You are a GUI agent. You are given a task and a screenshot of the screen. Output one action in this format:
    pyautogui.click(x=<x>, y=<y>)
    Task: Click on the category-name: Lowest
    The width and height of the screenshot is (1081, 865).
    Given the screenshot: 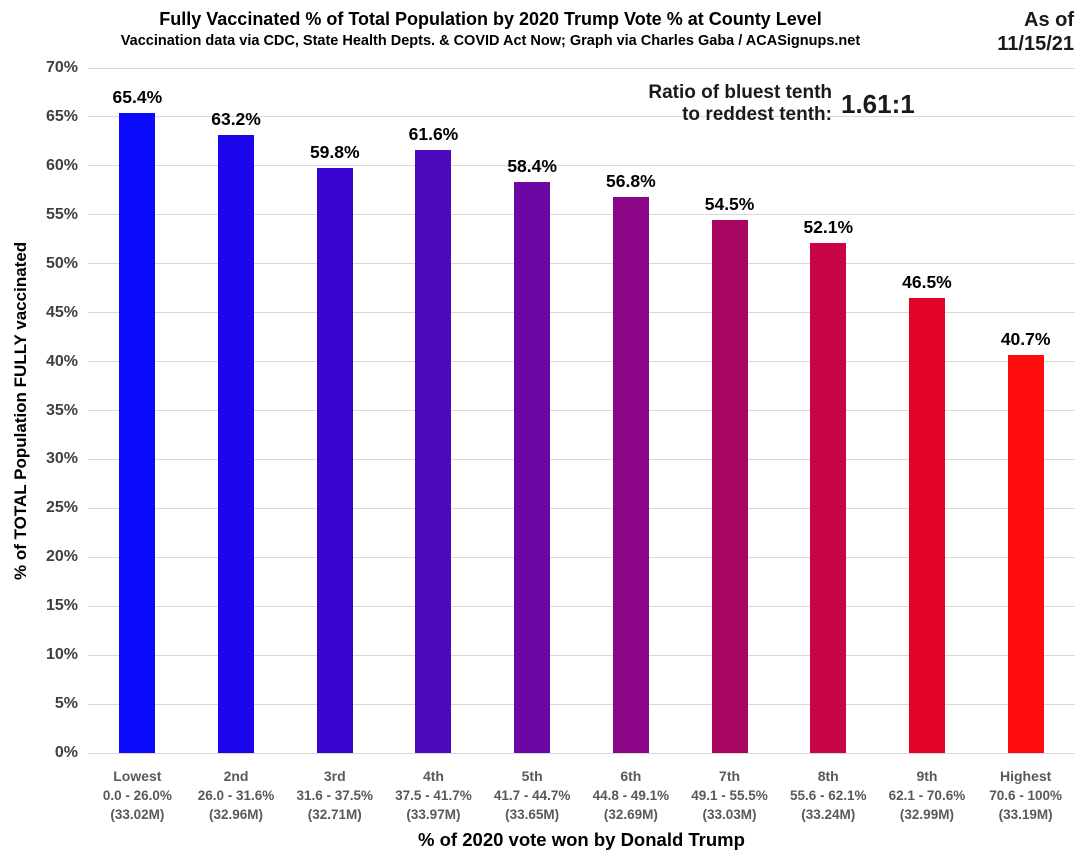 What is the action you would take?
    pyautogui.click(x=137, y=776)
    